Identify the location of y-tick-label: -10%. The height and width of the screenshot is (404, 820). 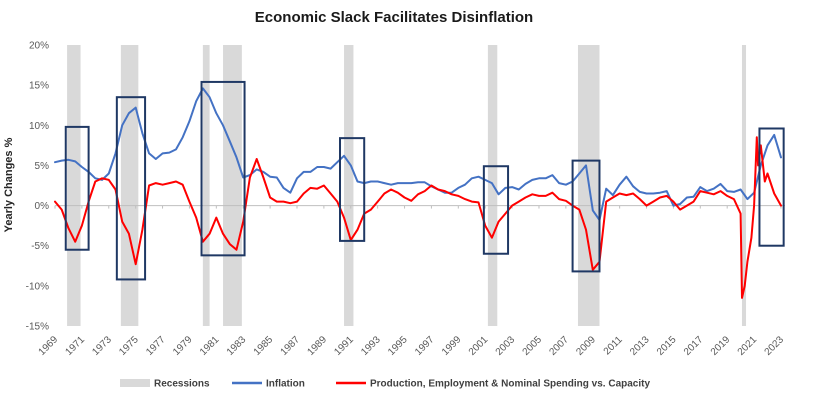
(37, 286).